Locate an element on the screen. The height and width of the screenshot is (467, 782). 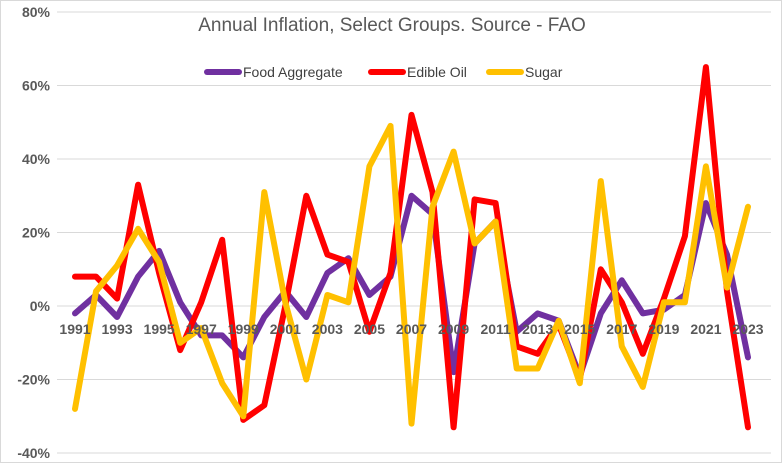
x-tick-label: 2021 is located at coordinates (705, 329).